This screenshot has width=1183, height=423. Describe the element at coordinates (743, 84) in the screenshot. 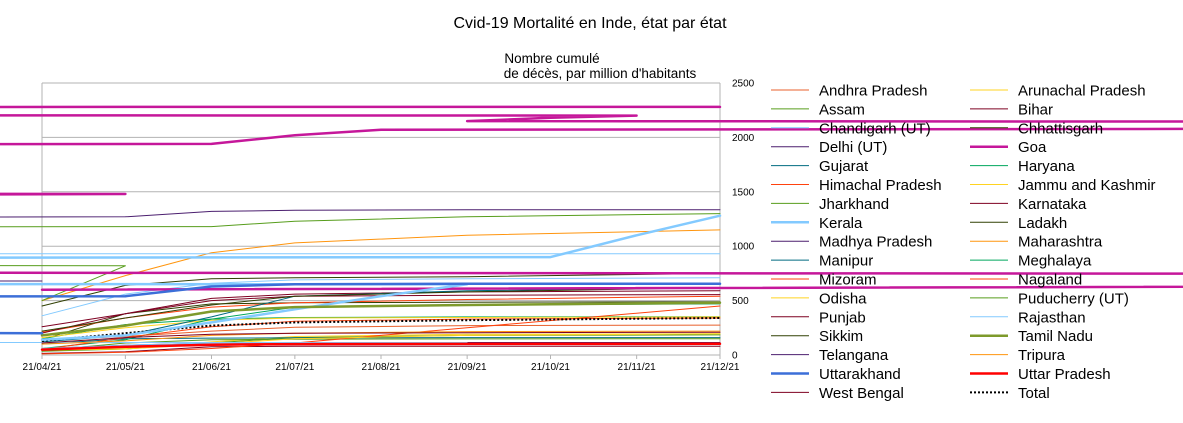

I see `y-tick-label: 2500` at that location.